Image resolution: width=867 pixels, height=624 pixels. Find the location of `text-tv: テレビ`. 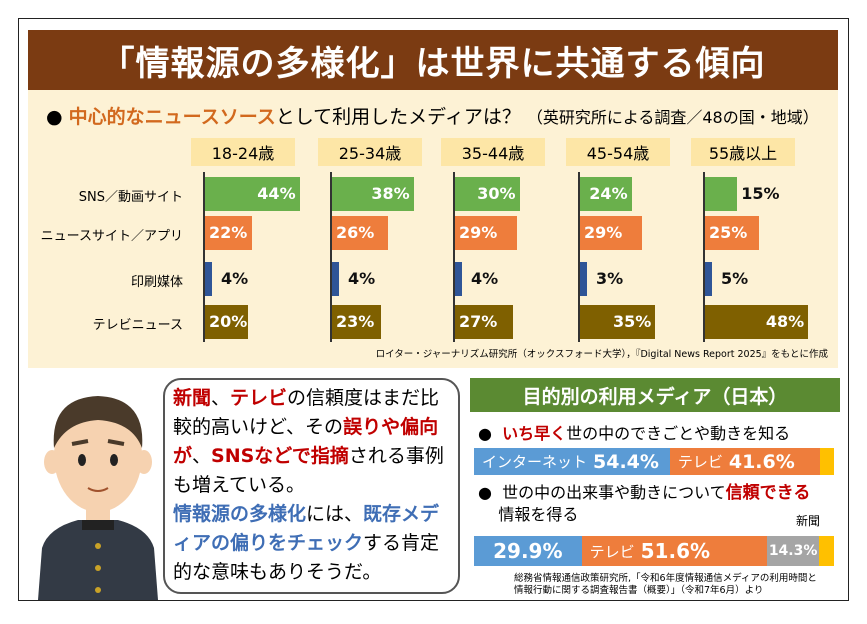

text-tv: テレビ is located at coordinates (259, 398).